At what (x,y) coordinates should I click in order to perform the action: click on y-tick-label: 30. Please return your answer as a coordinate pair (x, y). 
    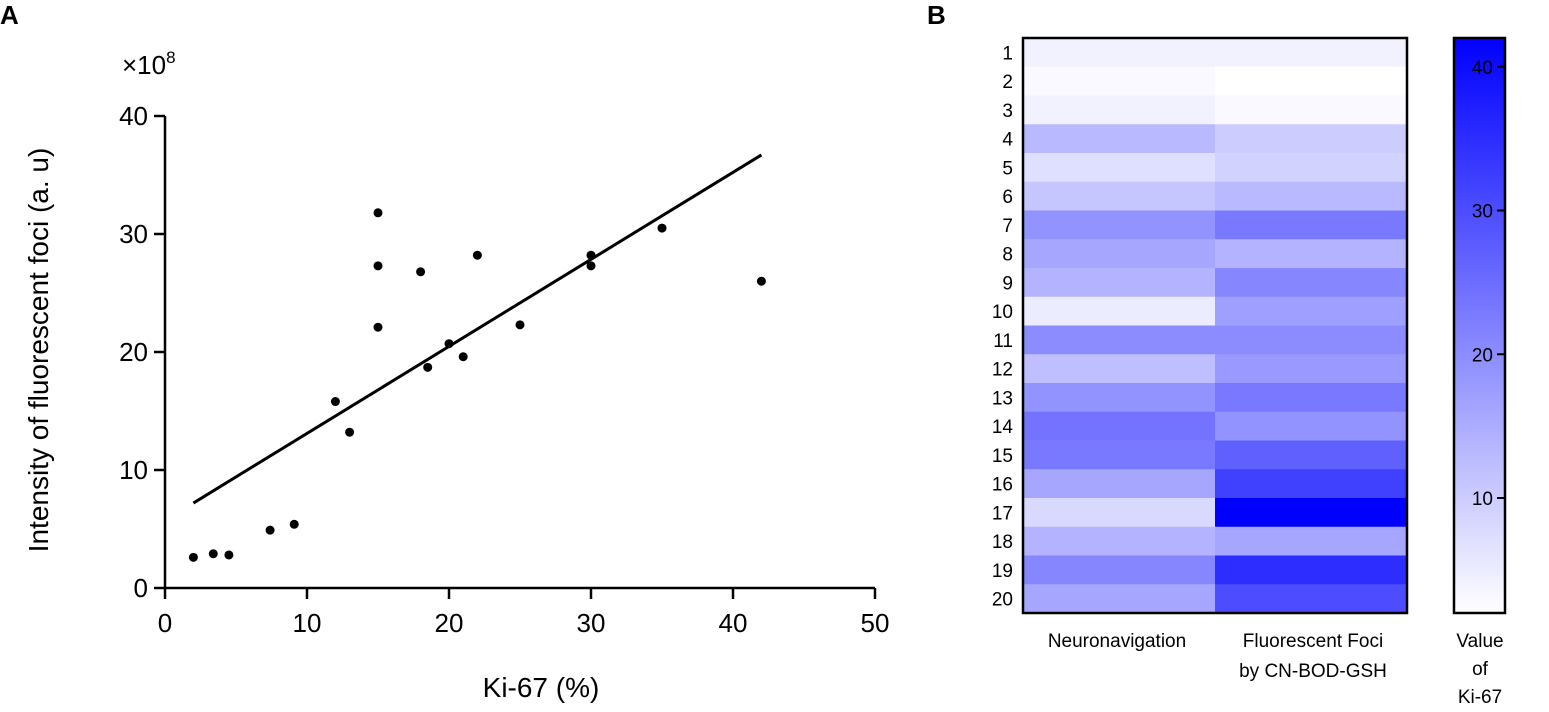
    Looking at the image, I should click on (133, 234).